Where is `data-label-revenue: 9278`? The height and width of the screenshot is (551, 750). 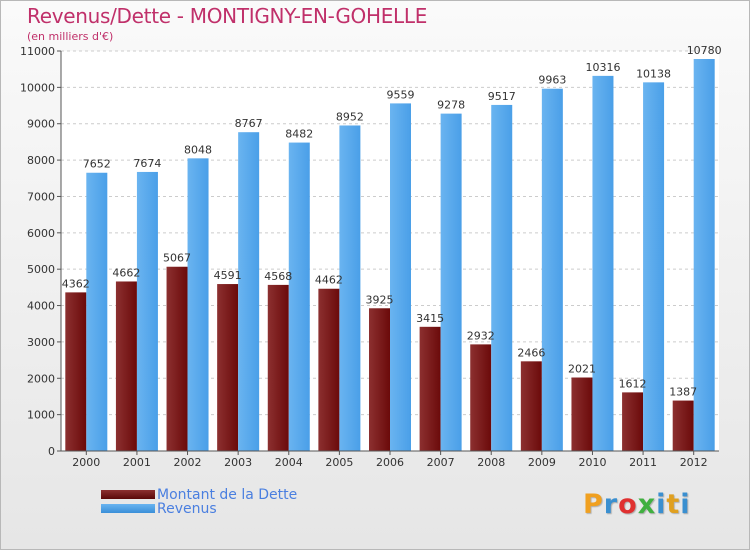 data-label-revenue: 9278 is located at coordinates (451, 105).